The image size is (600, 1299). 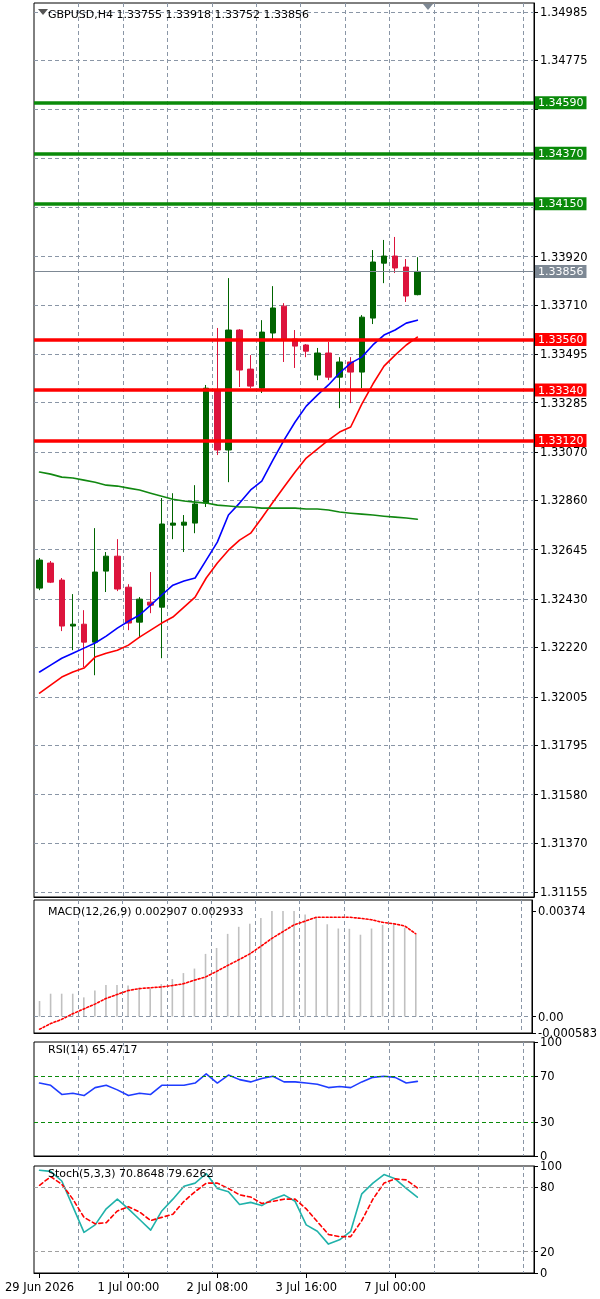 I want to click on x-tick-label: 3 Jul 16:00, so click(x=306, y=1287).